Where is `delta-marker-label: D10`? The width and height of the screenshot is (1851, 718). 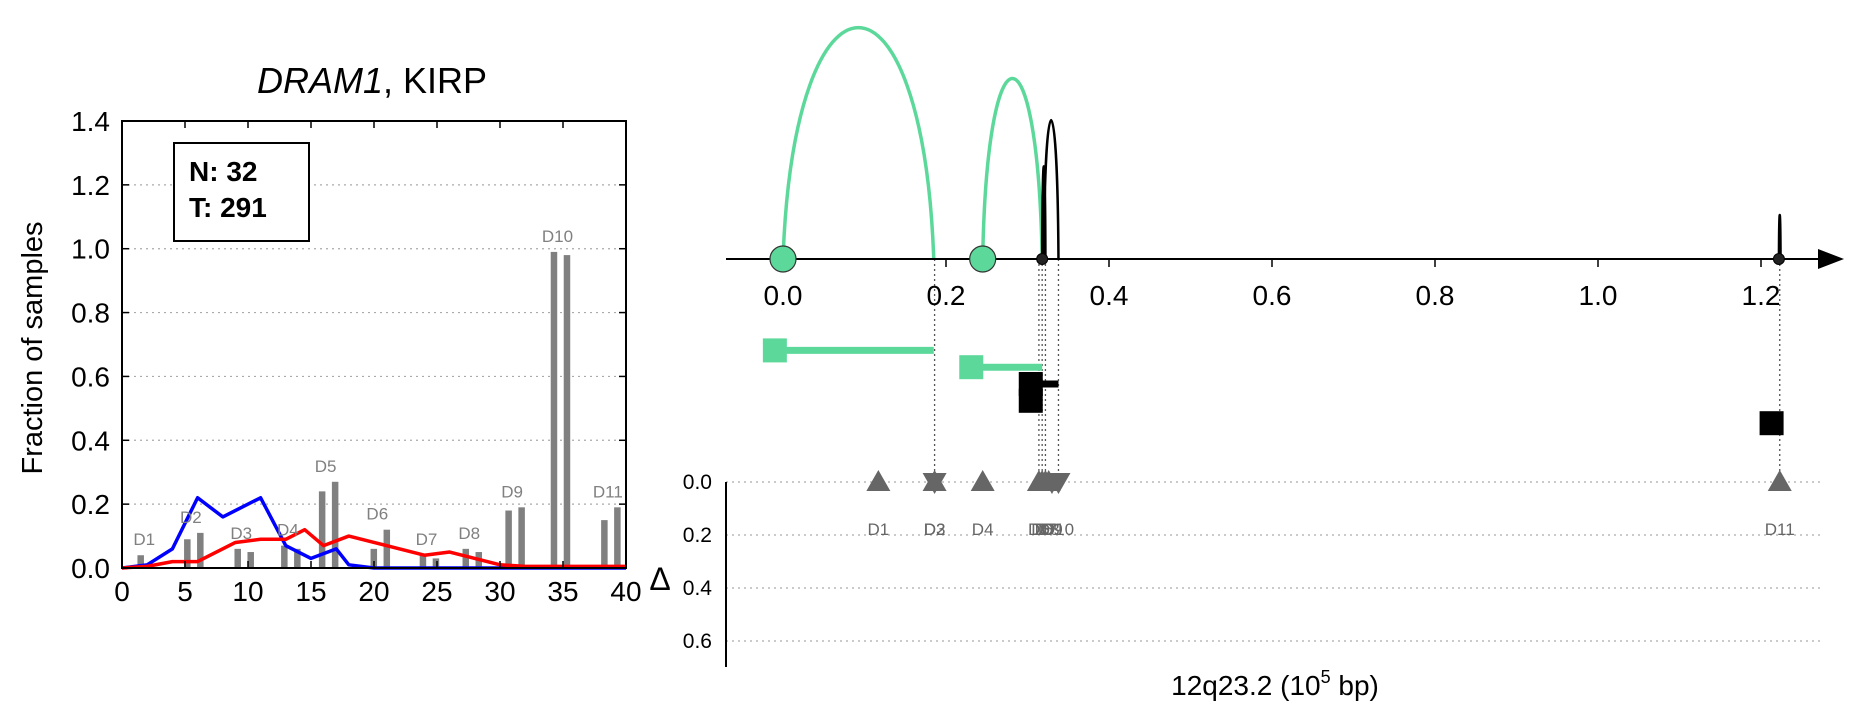
delta-marker-label: D10 is located at coordinates (1058, 529).